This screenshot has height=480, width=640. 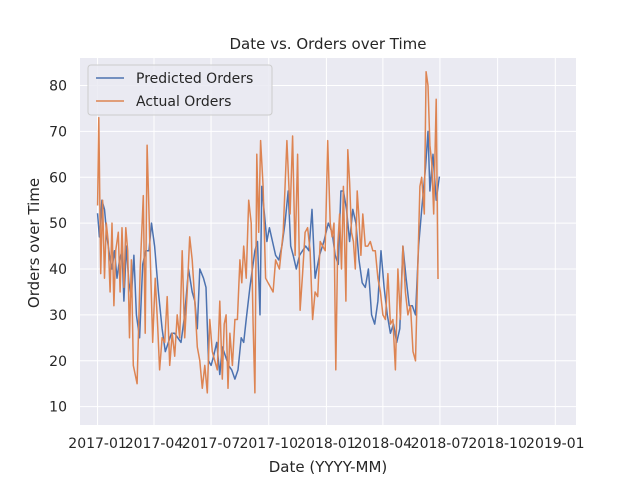 I want to click on x-axis-label: Date (YYYY-MM), so click(x=328, y=467).